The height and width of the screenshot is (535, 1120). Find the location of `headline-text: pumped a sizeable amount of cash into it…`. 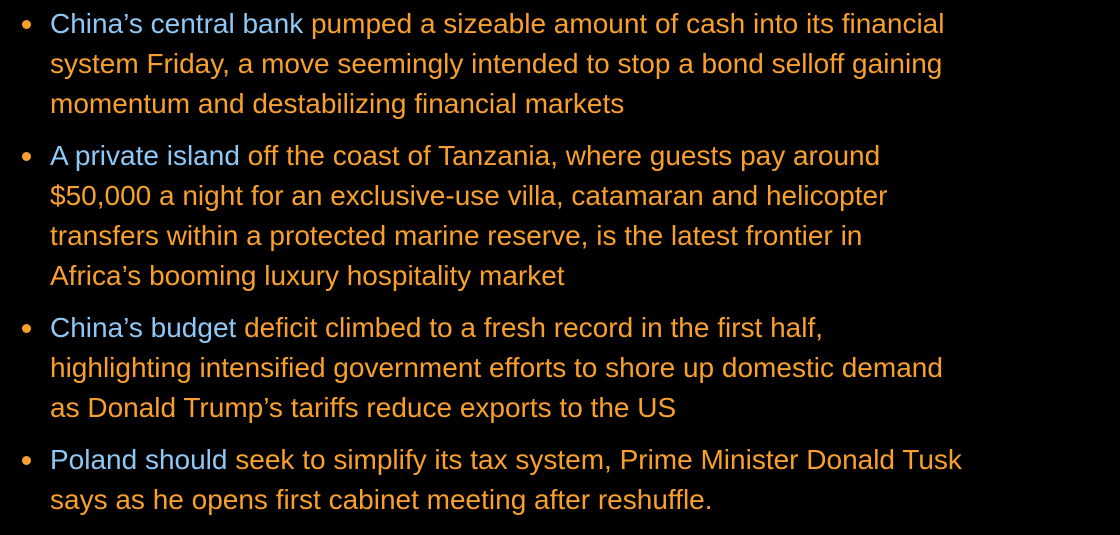

headline-text: pumped a sizeable amount of cash into it… is located at coordinates (624, 23).